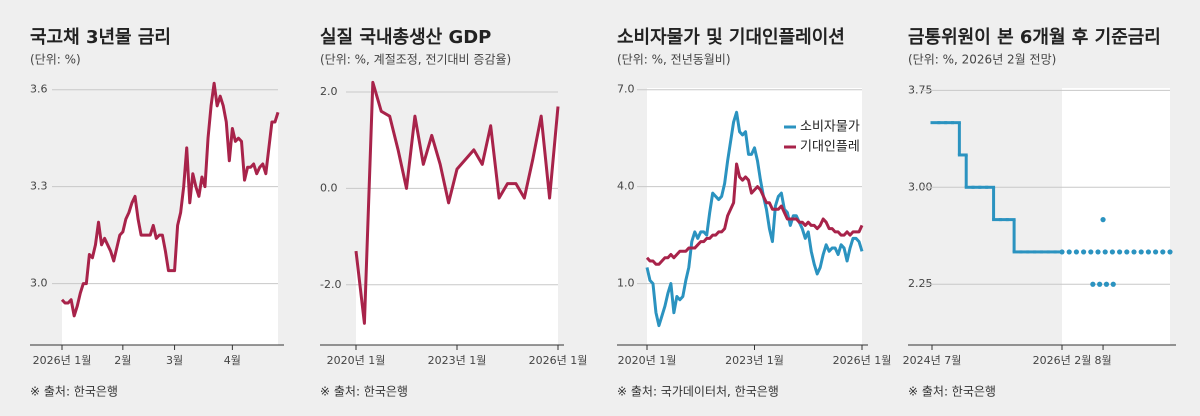 Image resolution: width=1200 pixels, height=416 pixels. What do you see at coordinates (830, 147) in the screenshot?
I see `legend-label: 기대인플레` at bounding box center [830, 147].